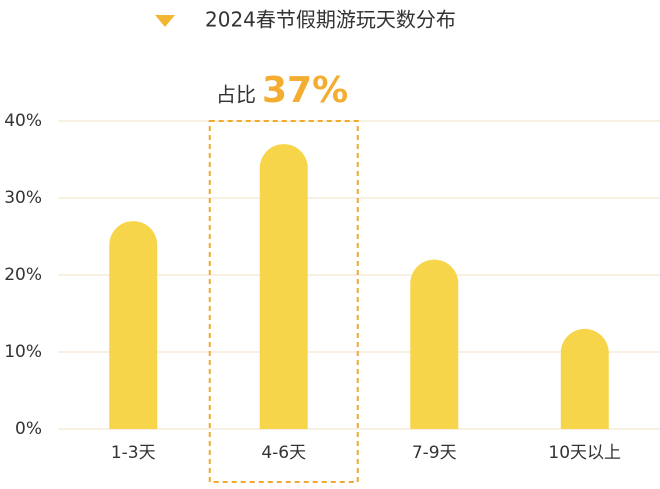 This screenshot has width=660, height=489. I want to click on x-tick-label: 1-3天, so click(133, 453).